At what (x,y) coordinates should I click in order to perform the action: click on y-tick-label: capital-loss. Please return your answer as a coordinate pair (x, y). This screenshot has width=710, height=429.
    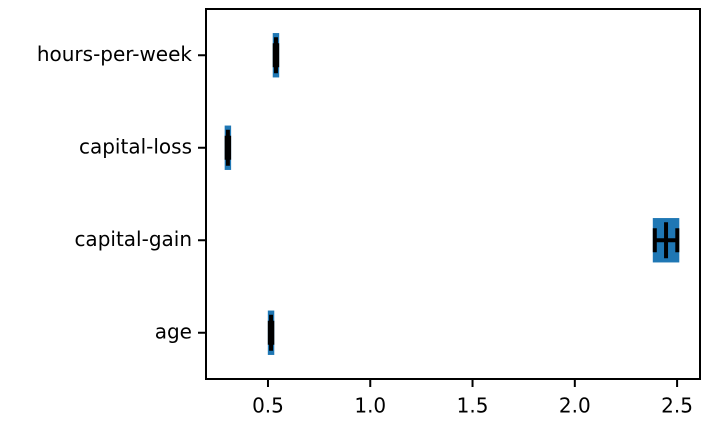
    Looking at the image, I should click on (135, 146).